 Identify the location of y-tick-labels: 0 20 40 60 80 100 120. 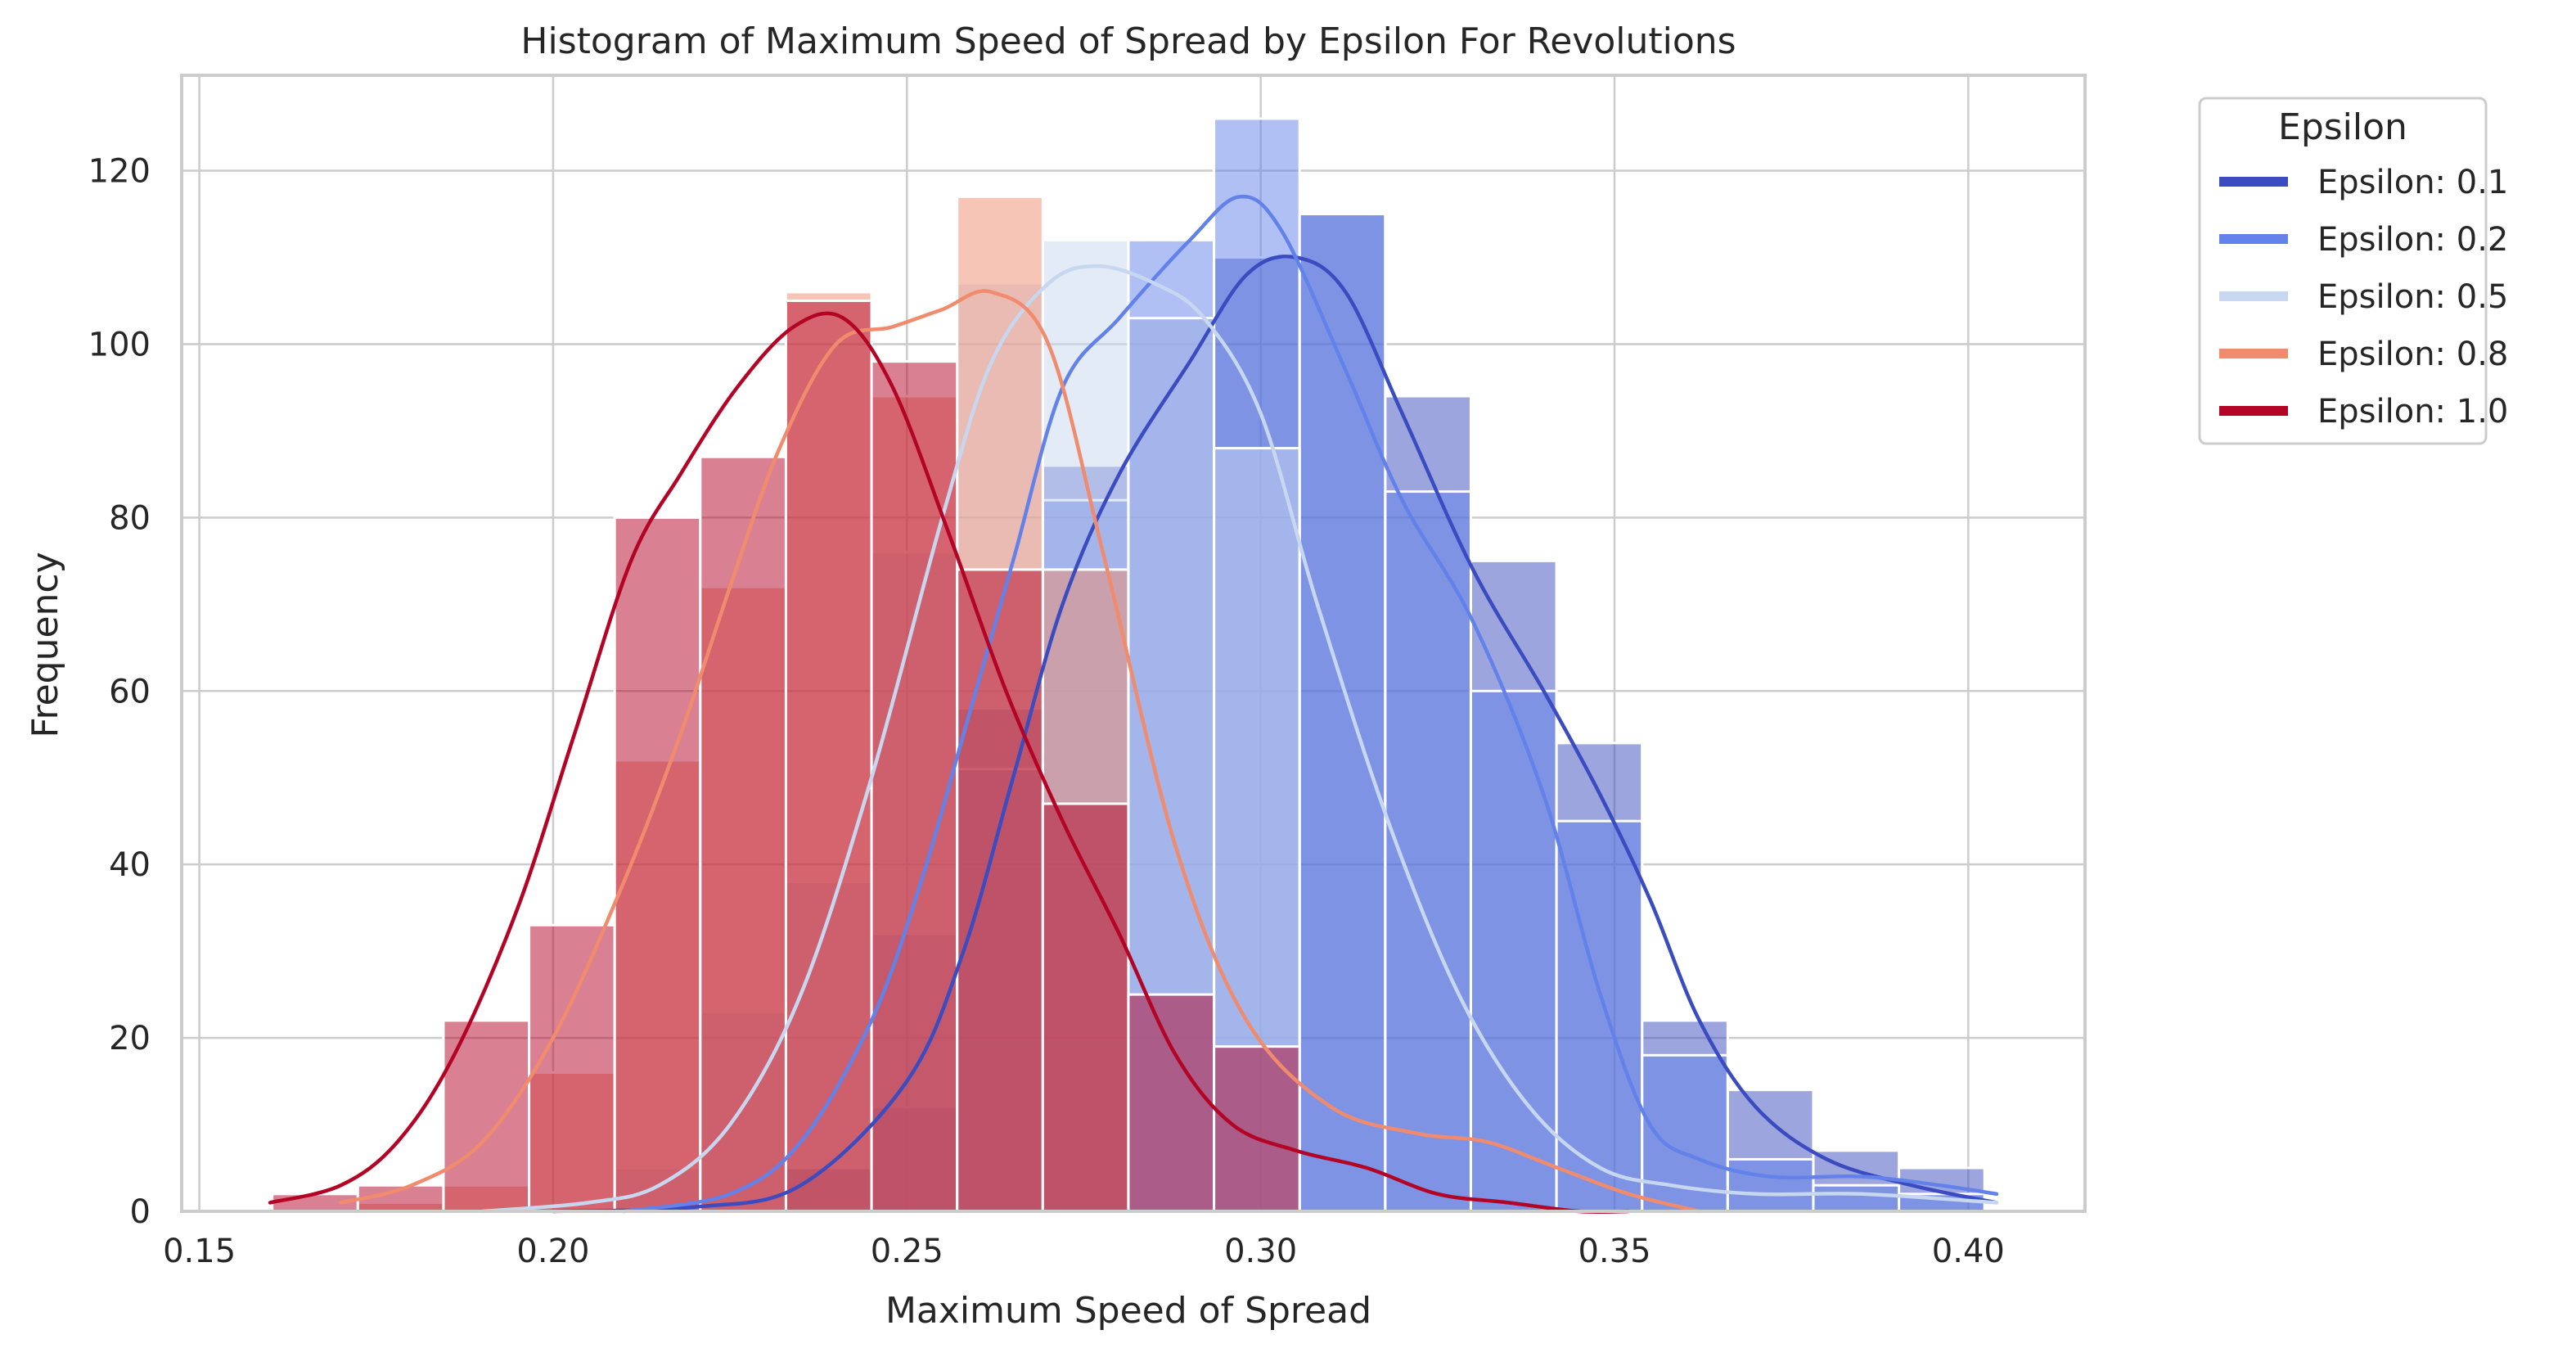
(119, 692).